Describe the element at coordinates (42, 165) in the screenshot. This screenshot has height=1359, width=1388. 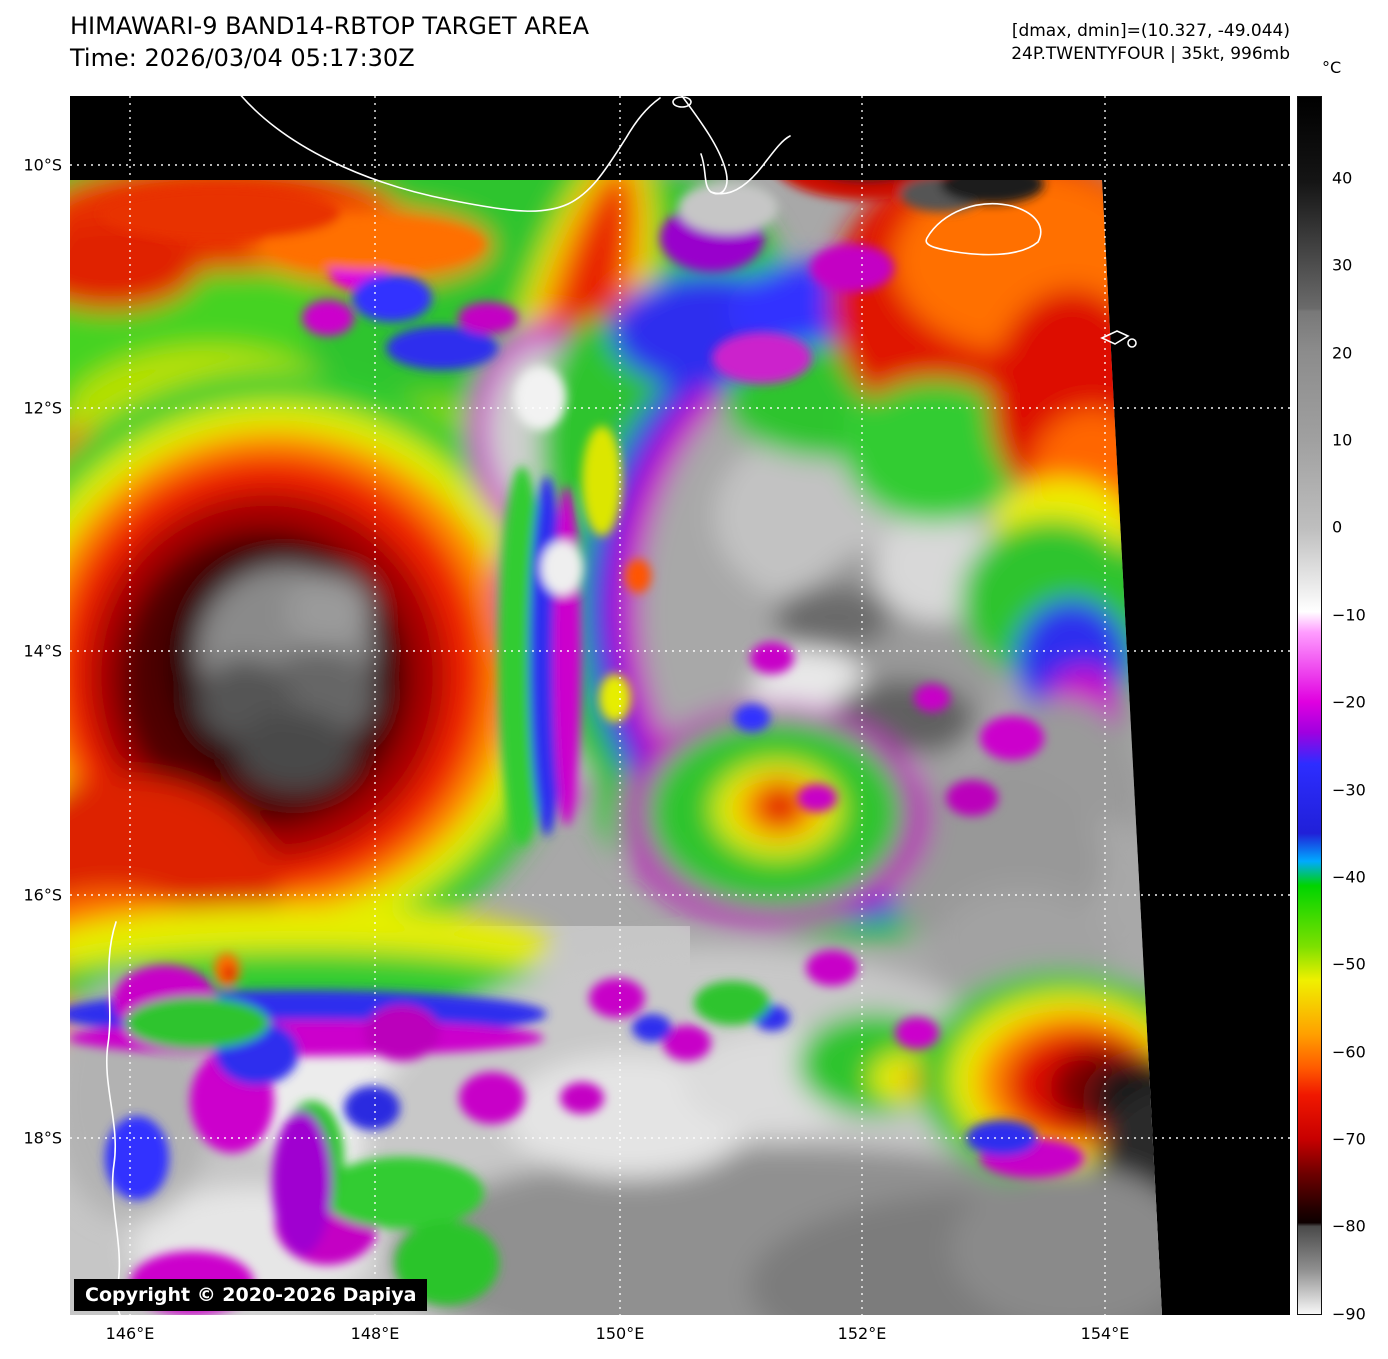
I see `lat-label: 10°S` at that location.